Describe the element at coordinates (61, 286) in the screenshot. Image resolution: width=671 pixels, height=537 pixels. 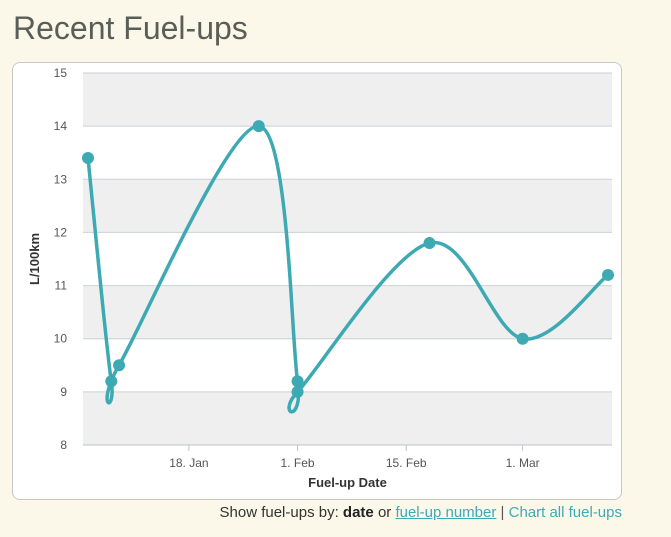
I see `y-tick-label: 11` at that location.